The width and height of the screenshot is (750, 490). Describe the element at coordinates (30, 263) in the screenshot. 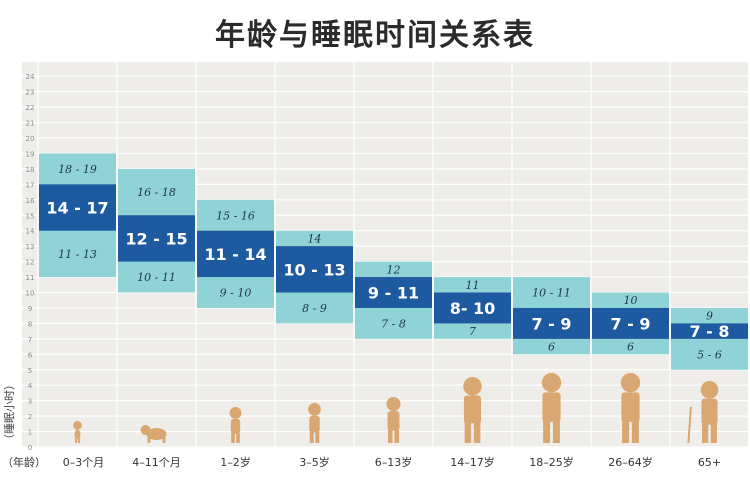

I see `y-tick-label: 12` at that location.